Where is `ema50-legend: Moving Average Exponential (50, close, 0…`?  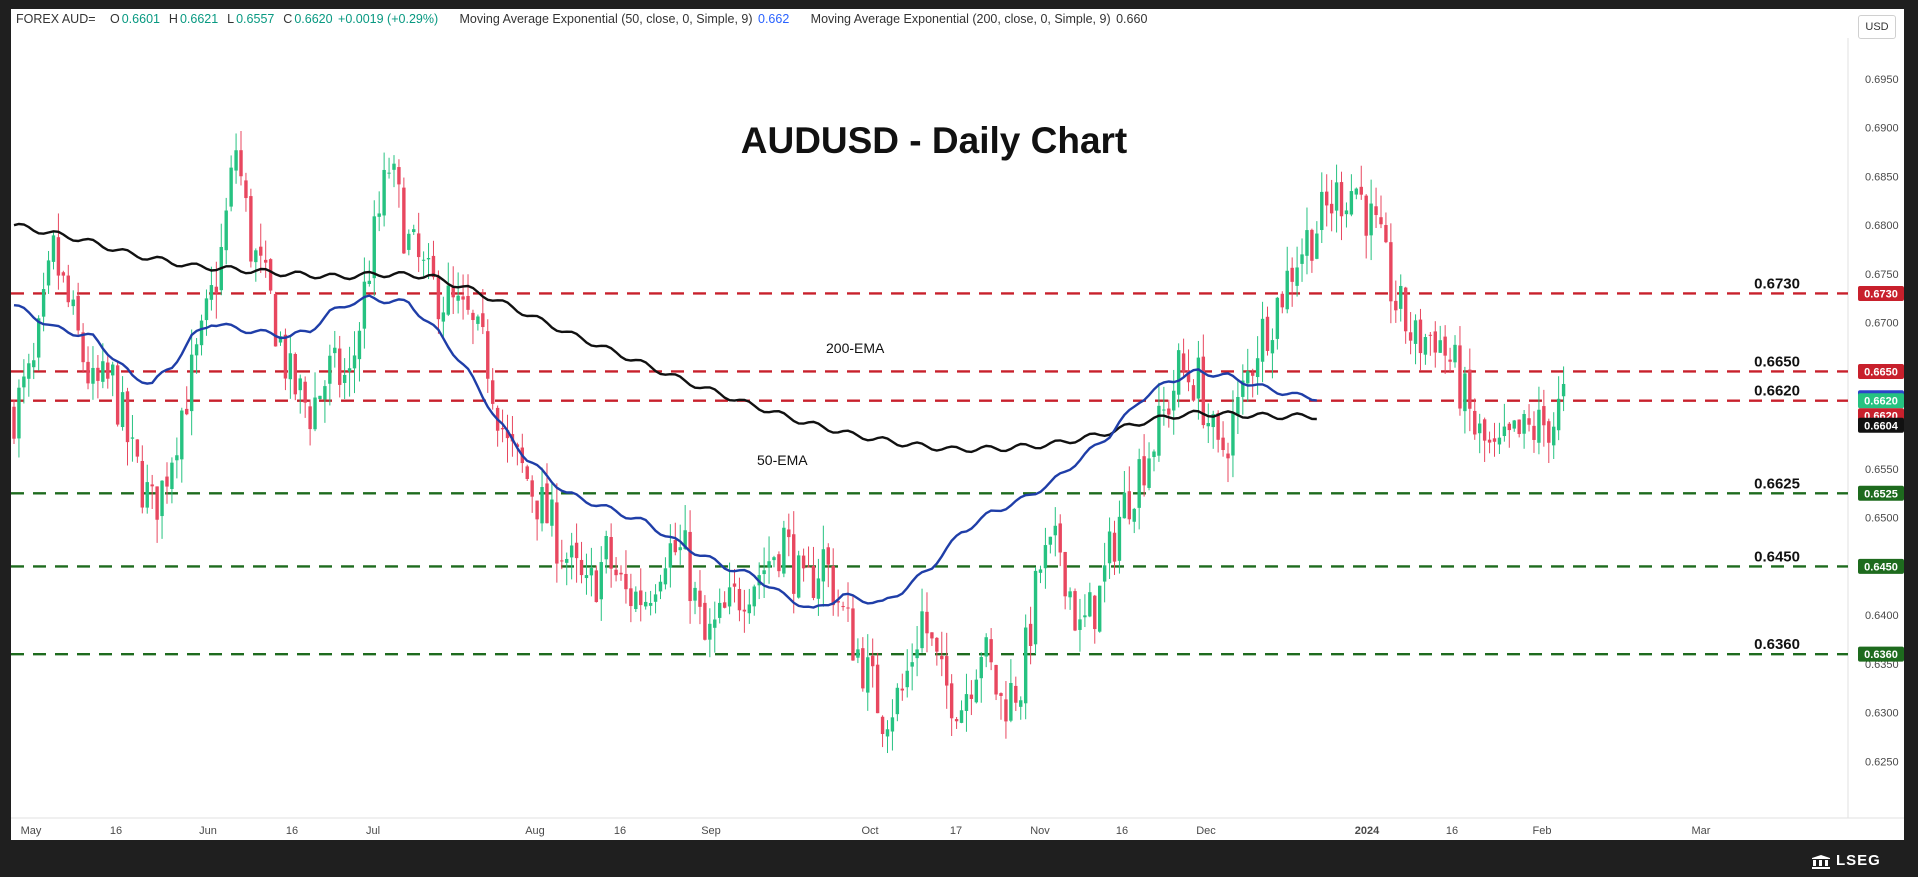
ema50-legend: Moving Average Exponential (50, close, 0… is located at coordinates (606, 19).